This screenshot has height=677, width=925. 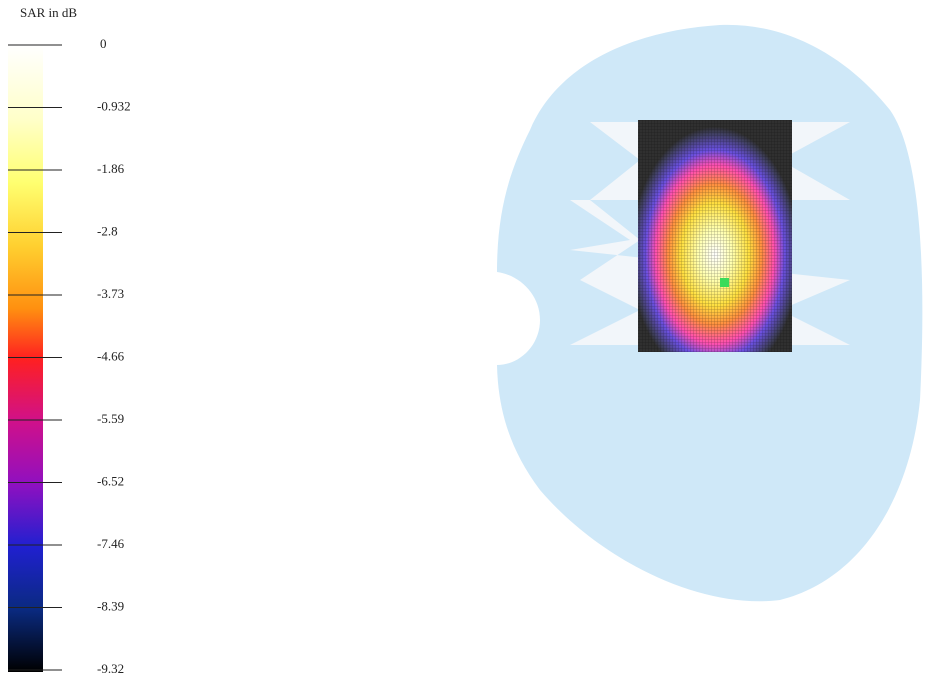 What do you see at coordinates (25, 358) in the screenshot?
I see `color-bar` at bounding box center [25, 358].